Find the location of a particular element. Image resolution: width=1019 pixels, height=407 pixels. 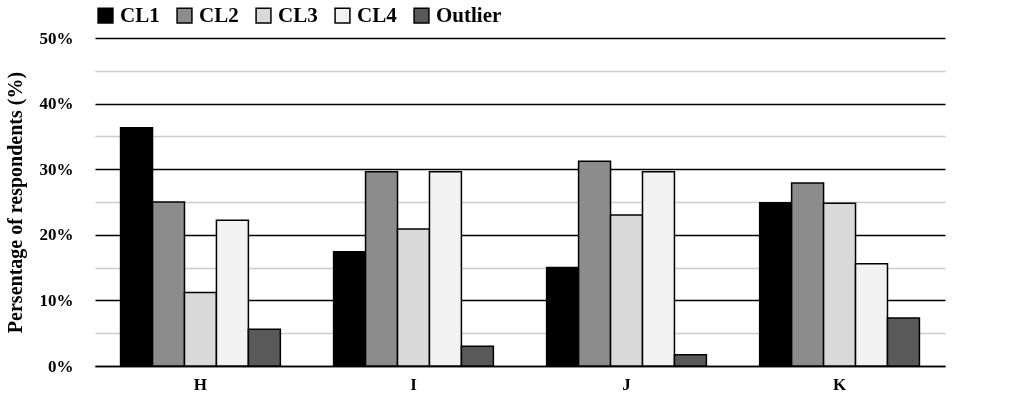

y-tick-label: 20% is located at coordinates (56, 235).